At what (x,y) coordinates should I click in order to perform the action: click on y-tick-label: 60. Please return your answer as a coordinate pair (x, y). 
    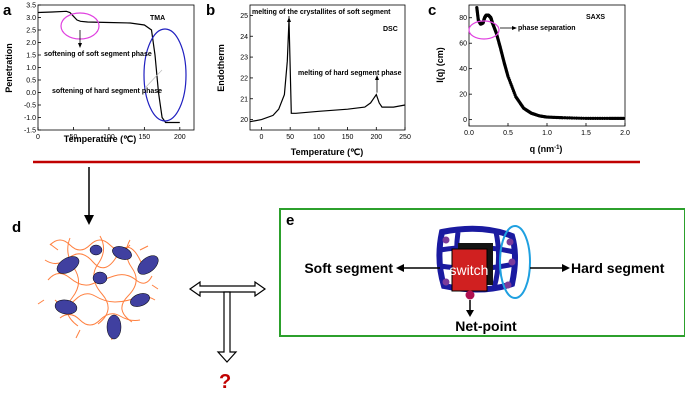
    Looking at the image, I should click on (463, 44).